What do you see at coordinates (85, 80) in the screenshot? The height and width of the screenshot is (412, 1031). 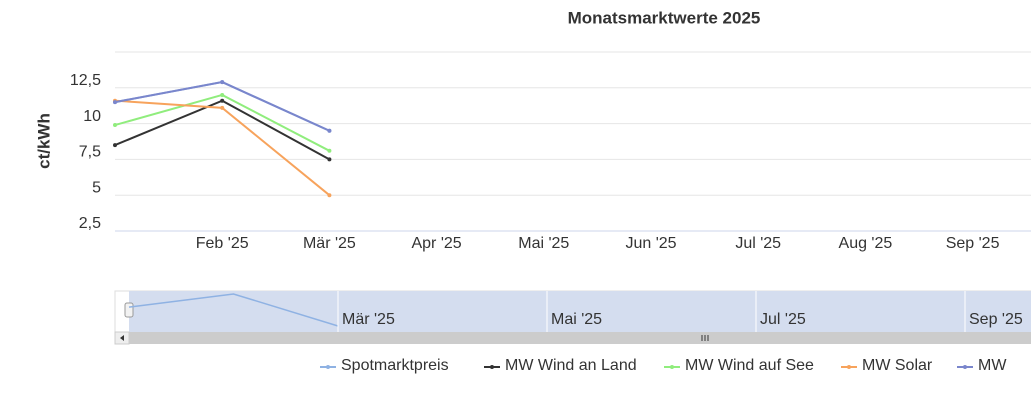 I see `y-tick-label: 12,5` at bounding box center [85, 80].